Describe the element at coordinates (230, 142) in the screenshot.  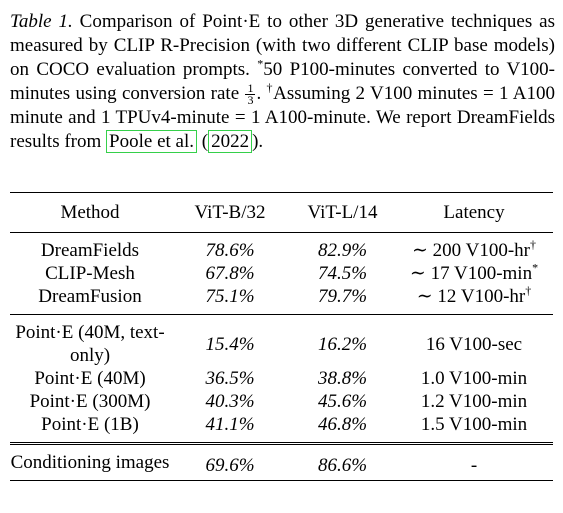
I see `citation-year-link: 2022` at that location.